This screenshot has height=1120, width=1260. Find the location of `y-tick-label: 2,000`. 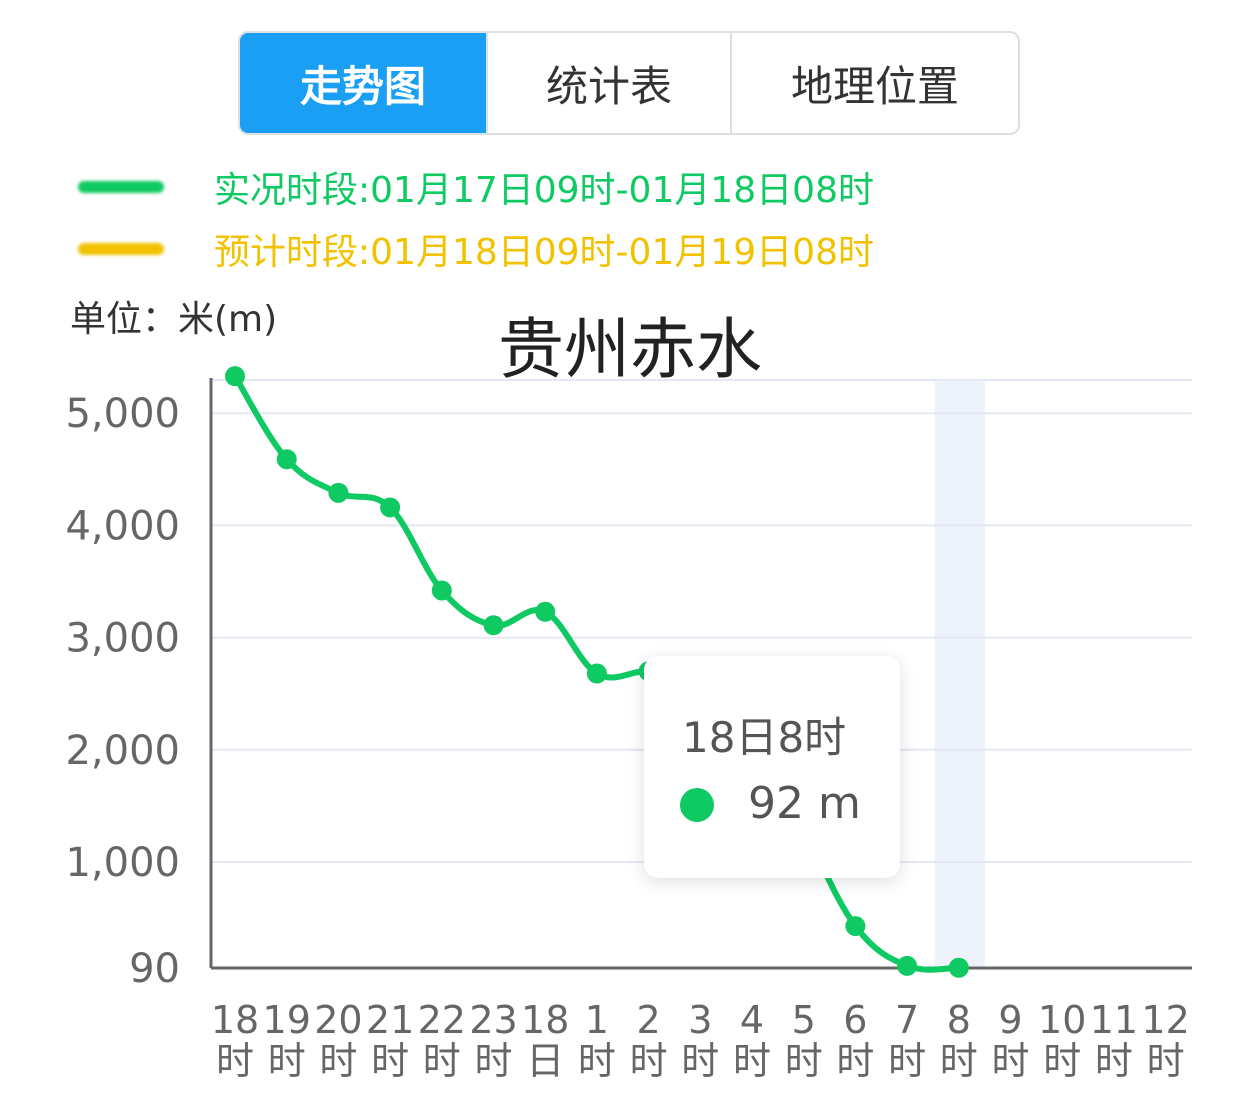

y-tick-label: 2,000 is located at coordinates (122, 751).